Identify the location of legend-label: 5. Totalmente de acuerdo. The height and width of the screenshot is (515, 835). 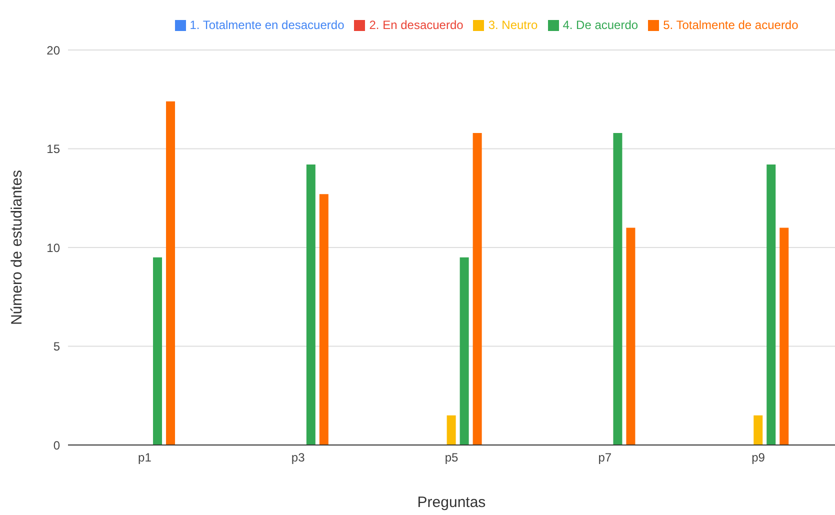
(730, 25).